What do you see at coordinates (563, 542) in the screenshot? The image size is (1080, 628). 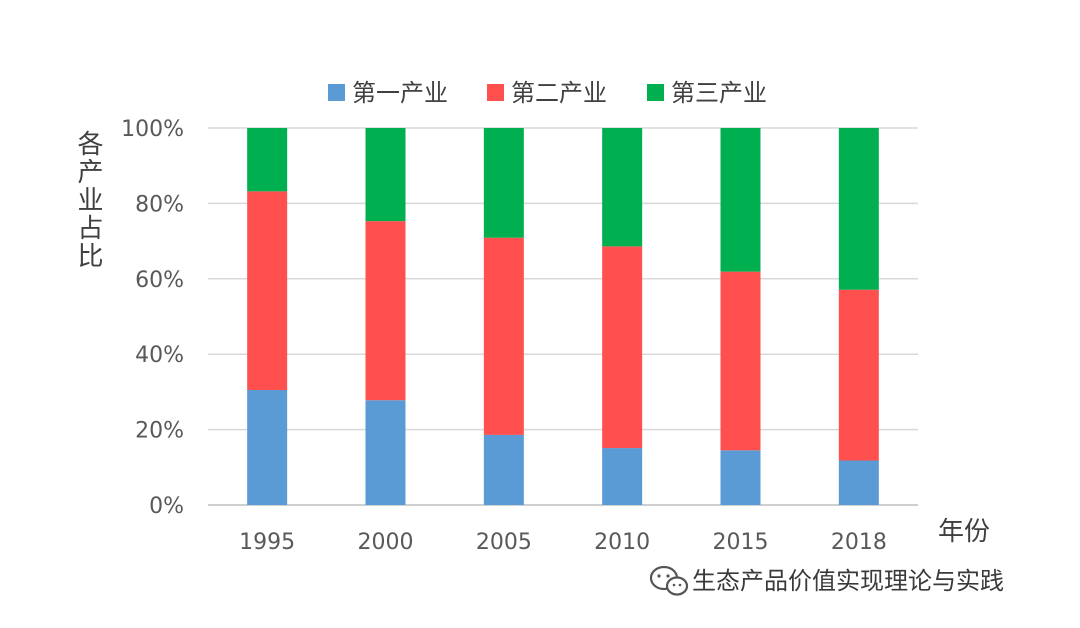 I see `x-tick-layer: 1995 2000 2005 2010 2015 2018` at bounding box center [563, 542].